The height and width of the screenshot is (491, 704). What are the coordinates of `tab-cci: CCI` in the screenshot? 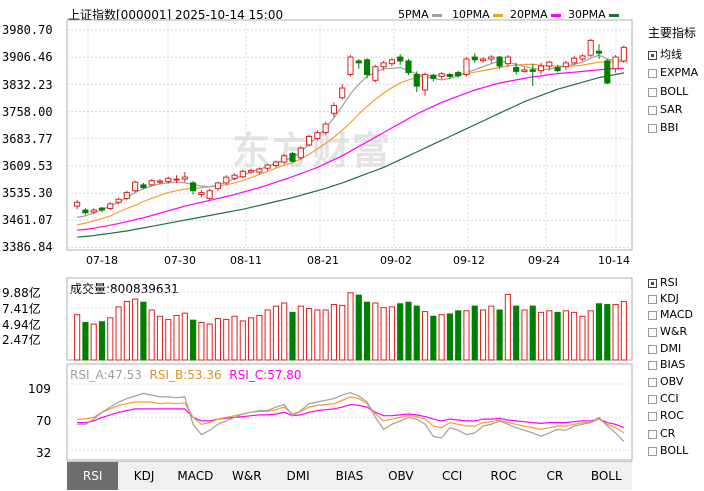 It's located at (452, 476).